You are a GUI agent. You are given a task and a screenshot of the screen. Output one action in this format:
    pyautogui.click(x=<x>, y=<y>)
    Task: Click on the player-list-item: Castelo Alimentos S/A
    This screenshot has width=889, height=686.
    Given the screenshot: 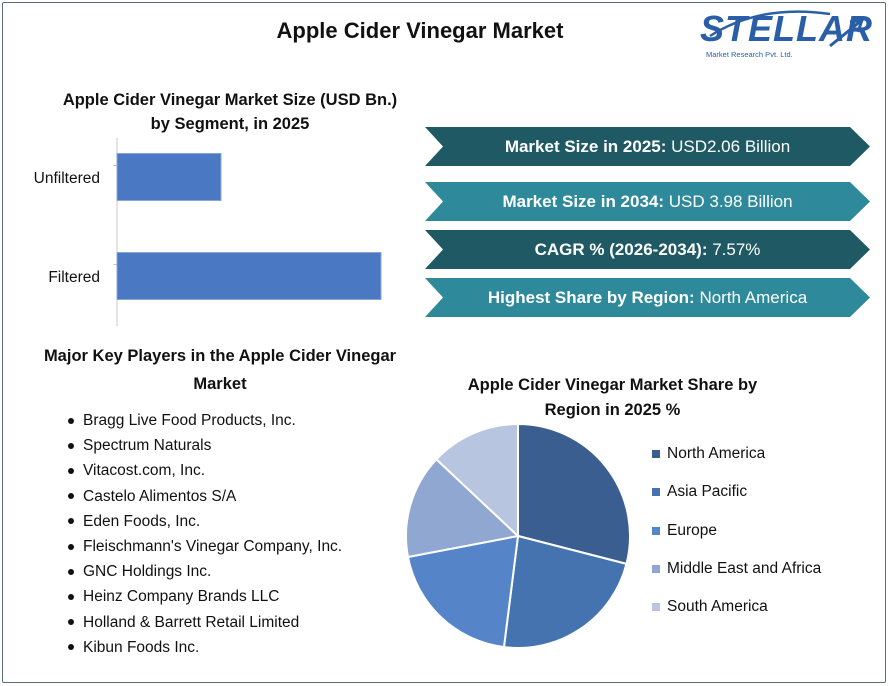 What is the action you would take?
    pyautogui.click(x=205, y=496)
    